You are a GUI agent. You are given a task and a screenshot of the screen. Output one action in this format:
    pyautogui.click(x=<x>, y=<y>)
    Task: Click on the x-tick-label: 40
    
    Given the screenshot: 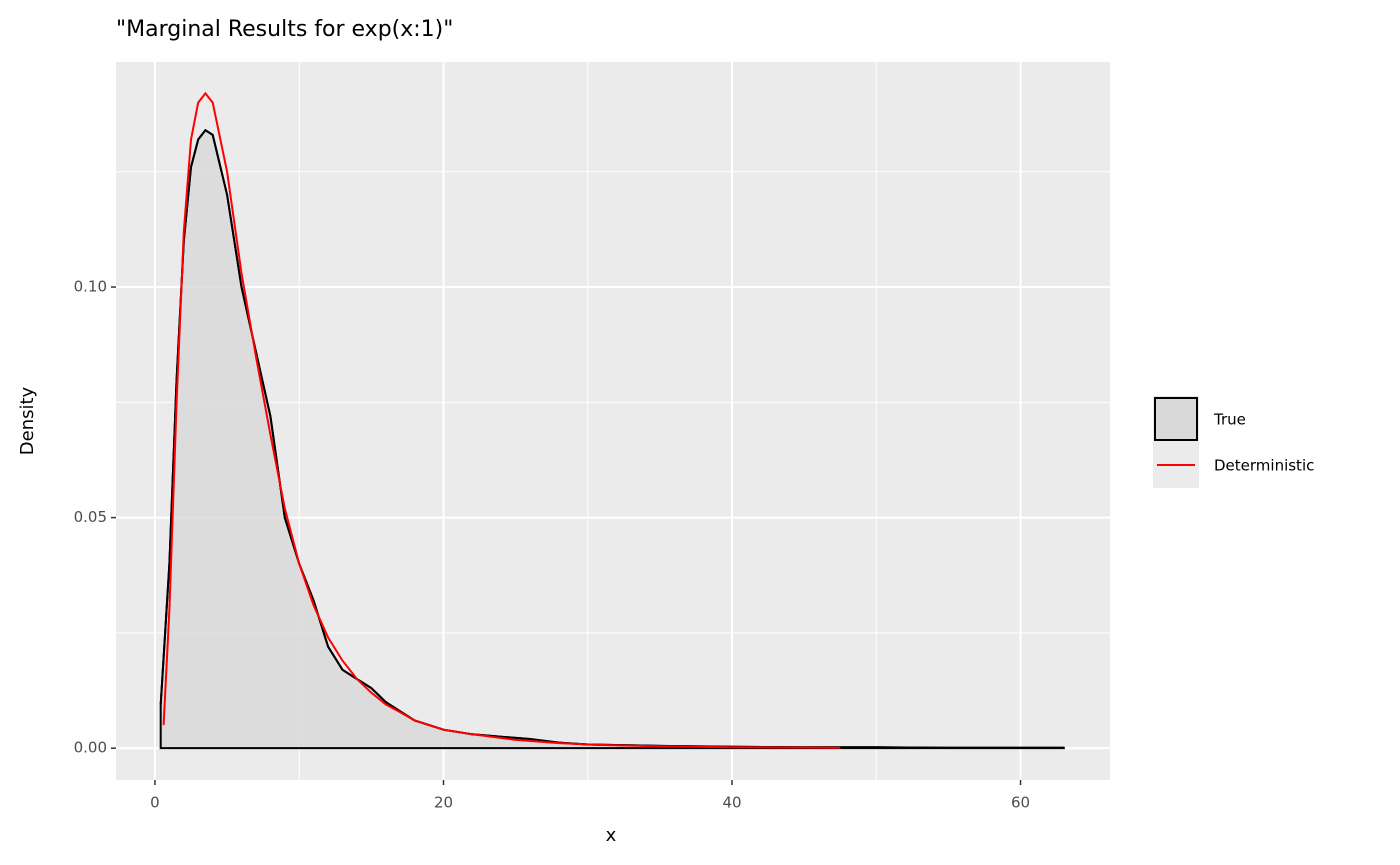 What is the action you would take?
    pyautogui.click(x=731, y=803)
    